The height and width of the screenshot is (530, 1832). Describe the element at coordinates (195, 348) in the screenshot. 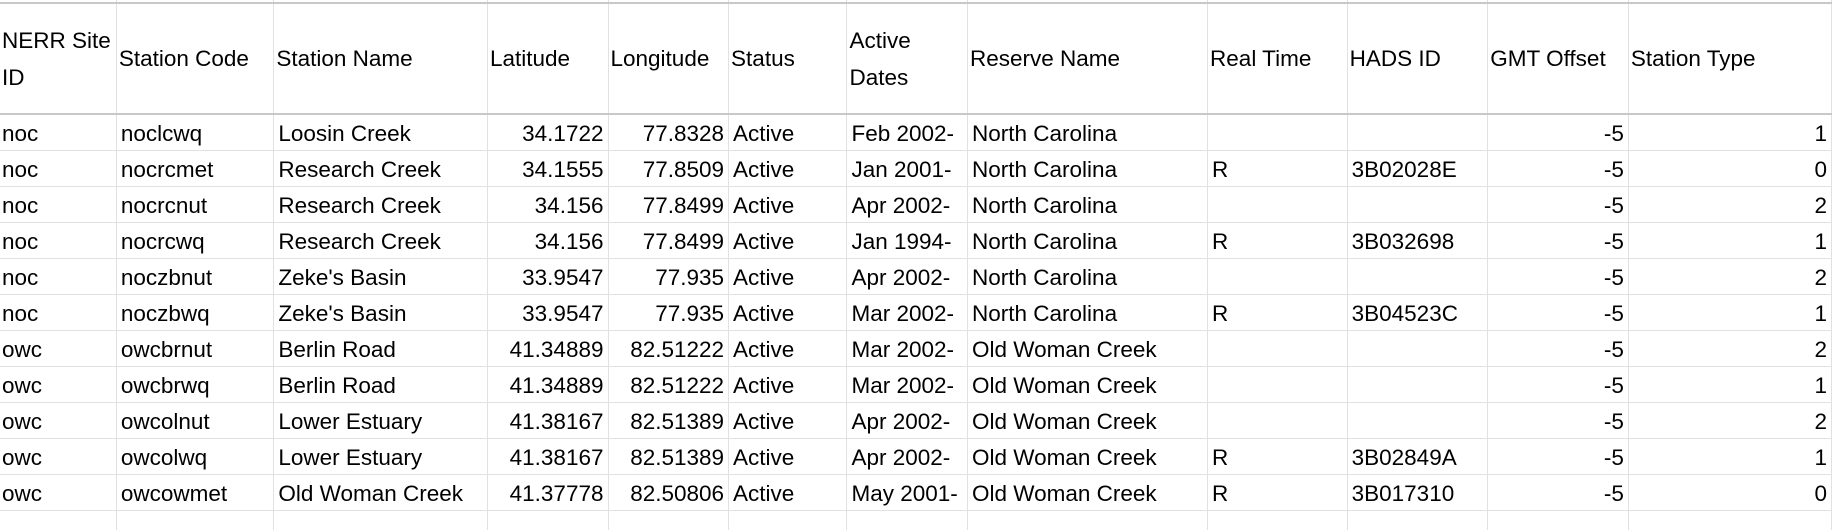

I see `cell-station-code: owcbrnut` at that location.